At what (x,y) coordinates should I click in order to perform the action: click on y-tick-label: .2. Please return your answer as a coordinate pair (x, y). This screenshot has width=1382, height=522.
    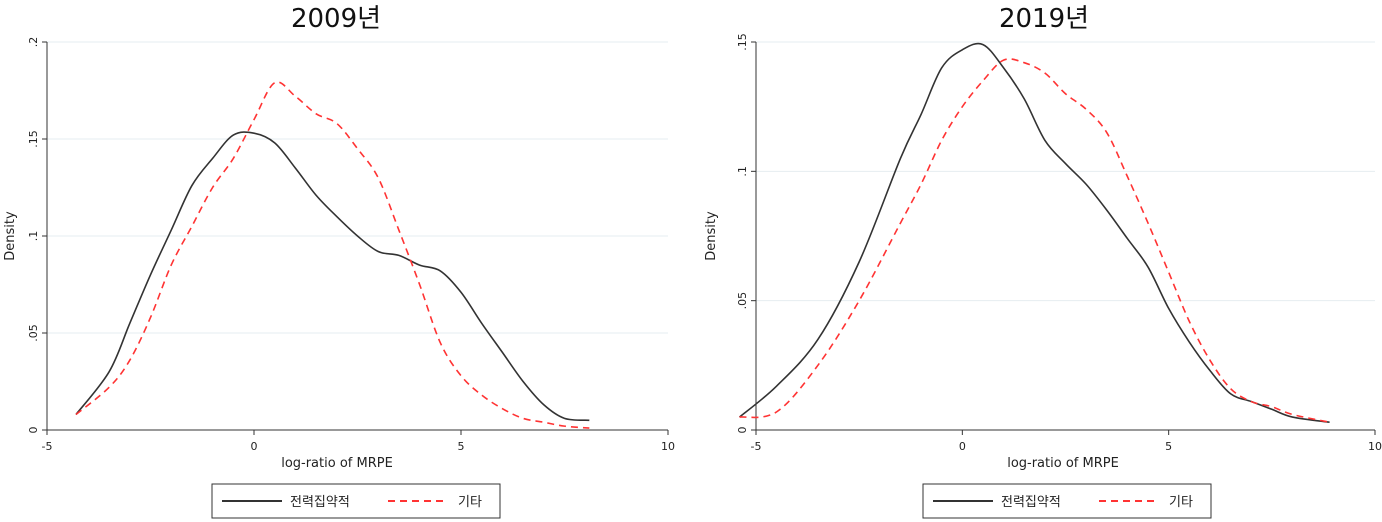
    Looking at the image, I should click on (33, 42).